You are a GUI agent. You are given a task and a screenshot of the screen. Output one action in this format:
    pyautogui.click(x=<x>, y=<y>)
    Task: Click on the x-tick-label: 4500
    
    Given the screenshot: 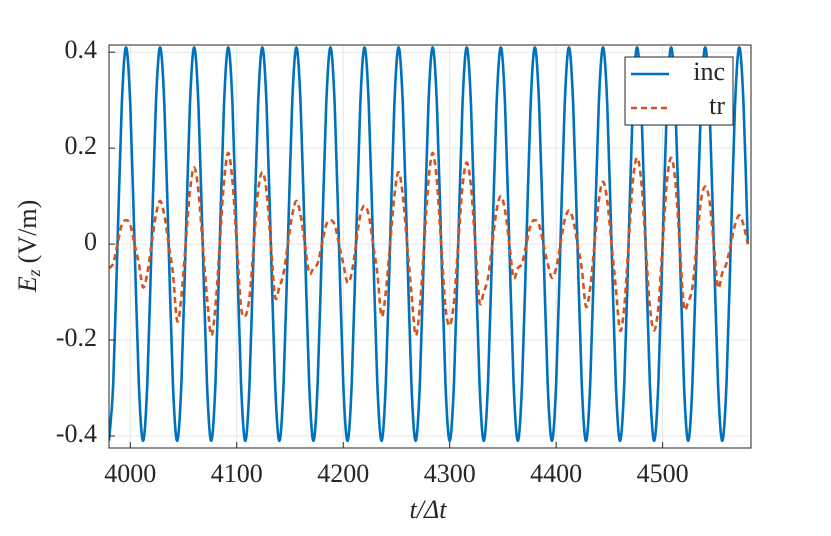 What is the action you would take?
    pyautogui.click(x=663, y=473)
    